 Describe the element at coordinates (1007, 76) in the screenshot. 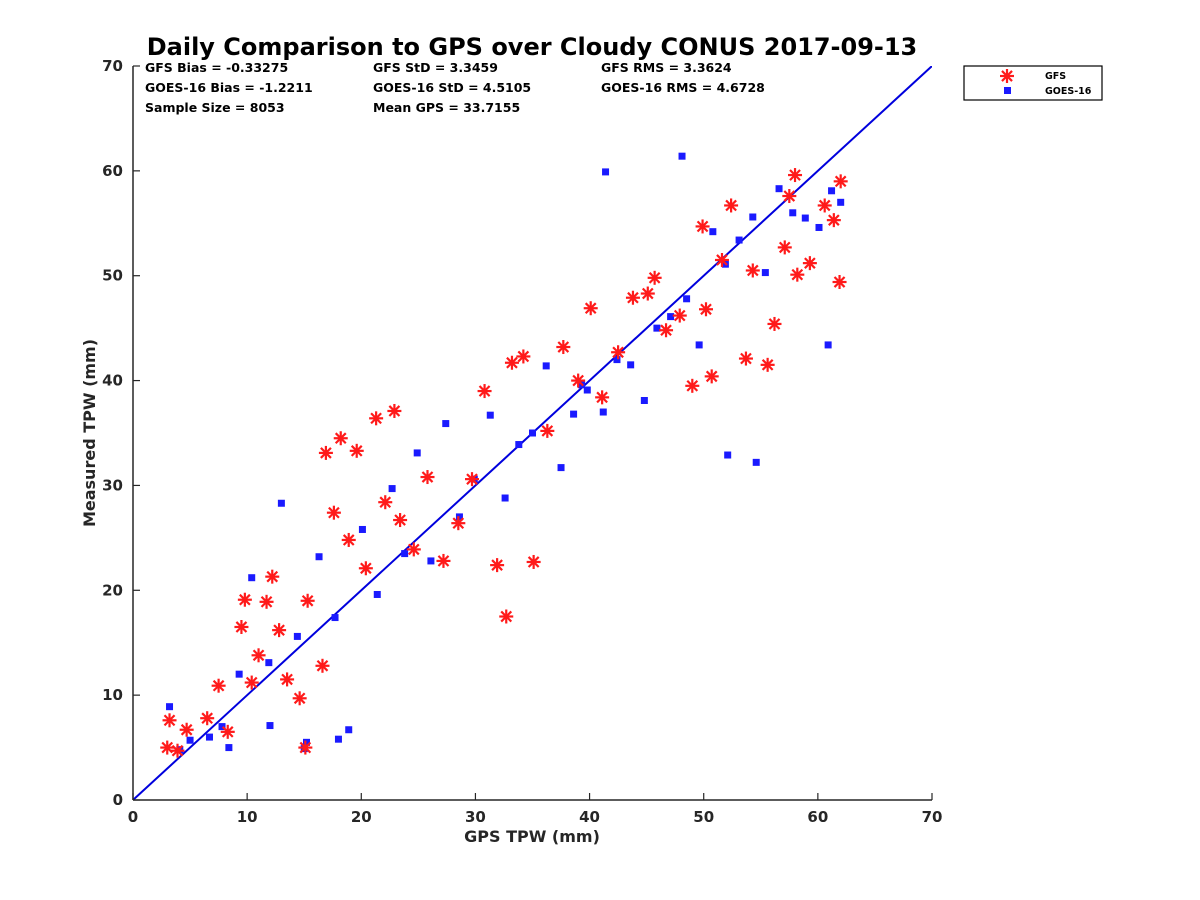

I see `legend-gfs-marker` at that location.